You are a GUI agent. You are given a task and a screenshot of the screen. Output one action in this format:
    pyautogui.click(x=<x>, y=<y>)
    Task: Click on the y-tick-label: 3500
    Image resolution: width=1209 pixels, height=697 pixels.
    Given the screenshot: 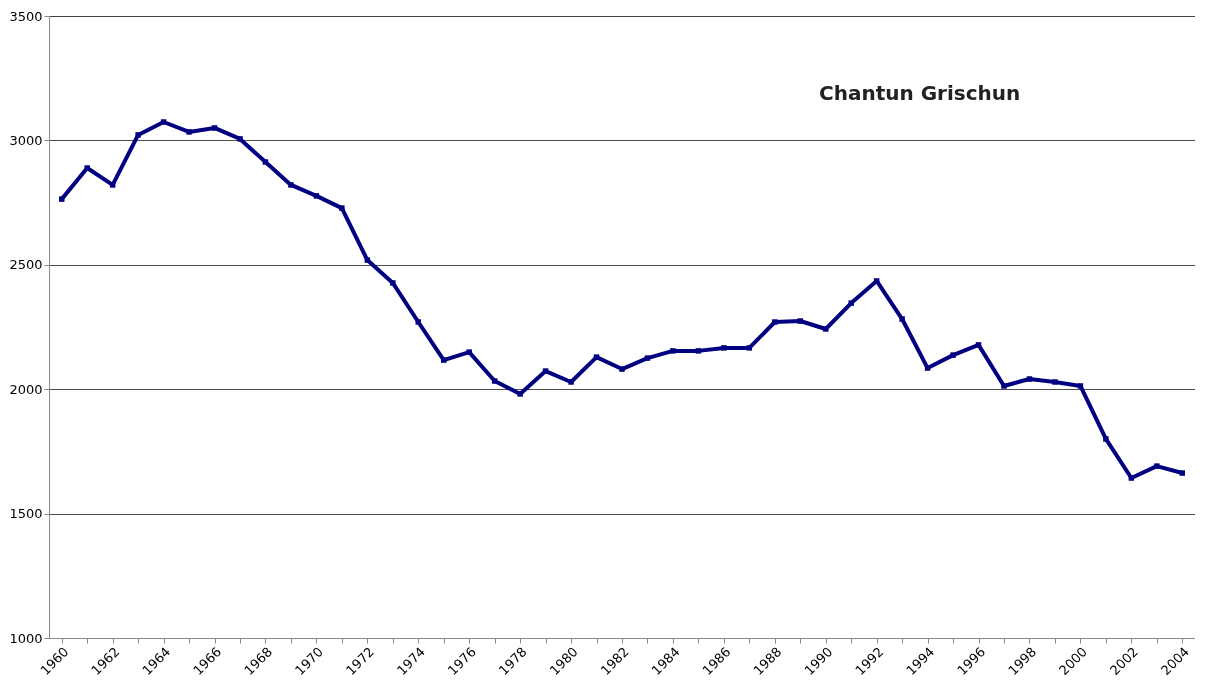 What is the action you would take?
    pyautogui.click(x=26, y=16)
    